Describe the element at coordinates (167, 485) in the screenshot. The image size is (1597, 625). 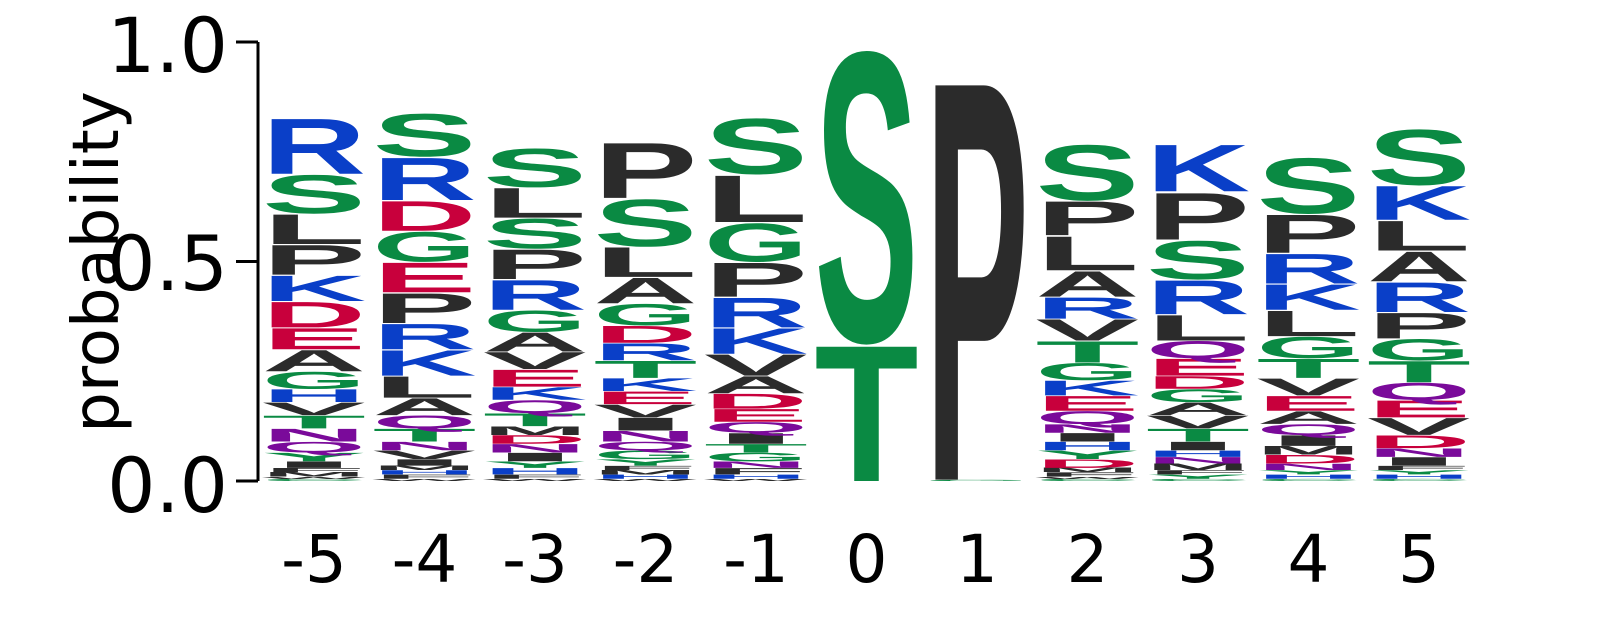
I see `y-tick-label-0-0: 0.0` at that location.